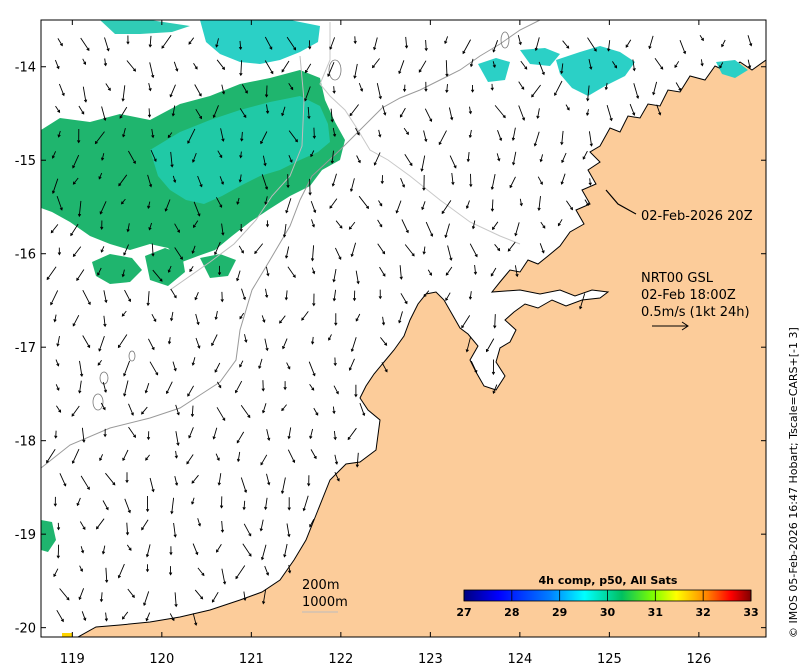 Image resolution: width=810 pixels, height=672 pixels. Describe the element at coordinates (161, 659) in the screenshot. I see `lon-tick-label: 120` at that location.